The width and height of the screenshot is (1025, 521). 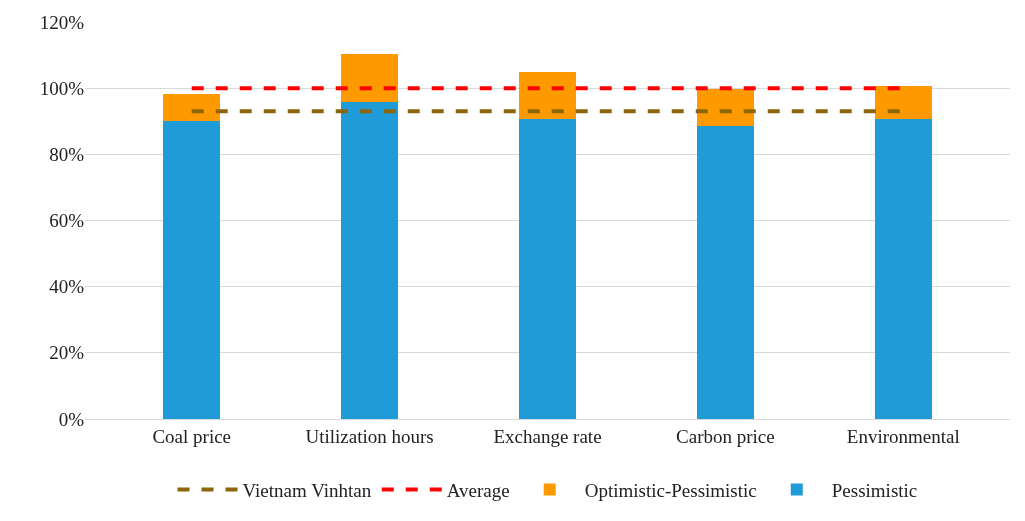 I want to click on legend-label: Optimistic-Pessimistic, so click(x=670, y=490).